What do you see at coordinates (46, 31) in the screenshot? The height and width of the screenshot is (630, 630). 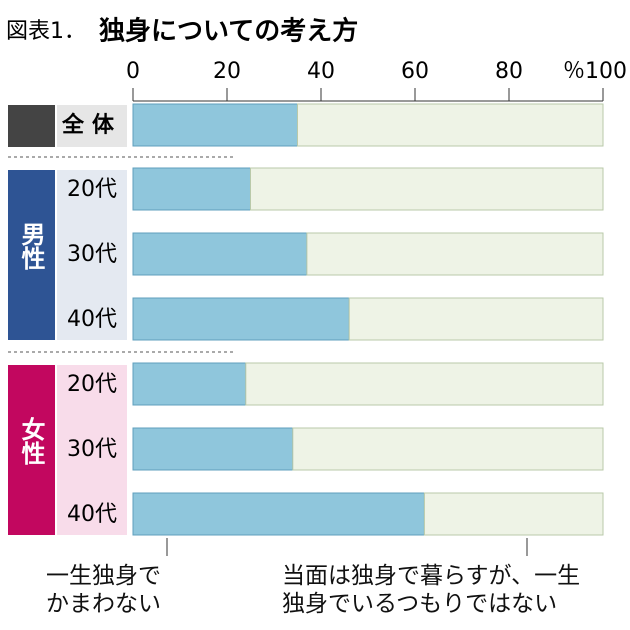 I see `figure-label: 図表1．` at bounding box center [46, 31].